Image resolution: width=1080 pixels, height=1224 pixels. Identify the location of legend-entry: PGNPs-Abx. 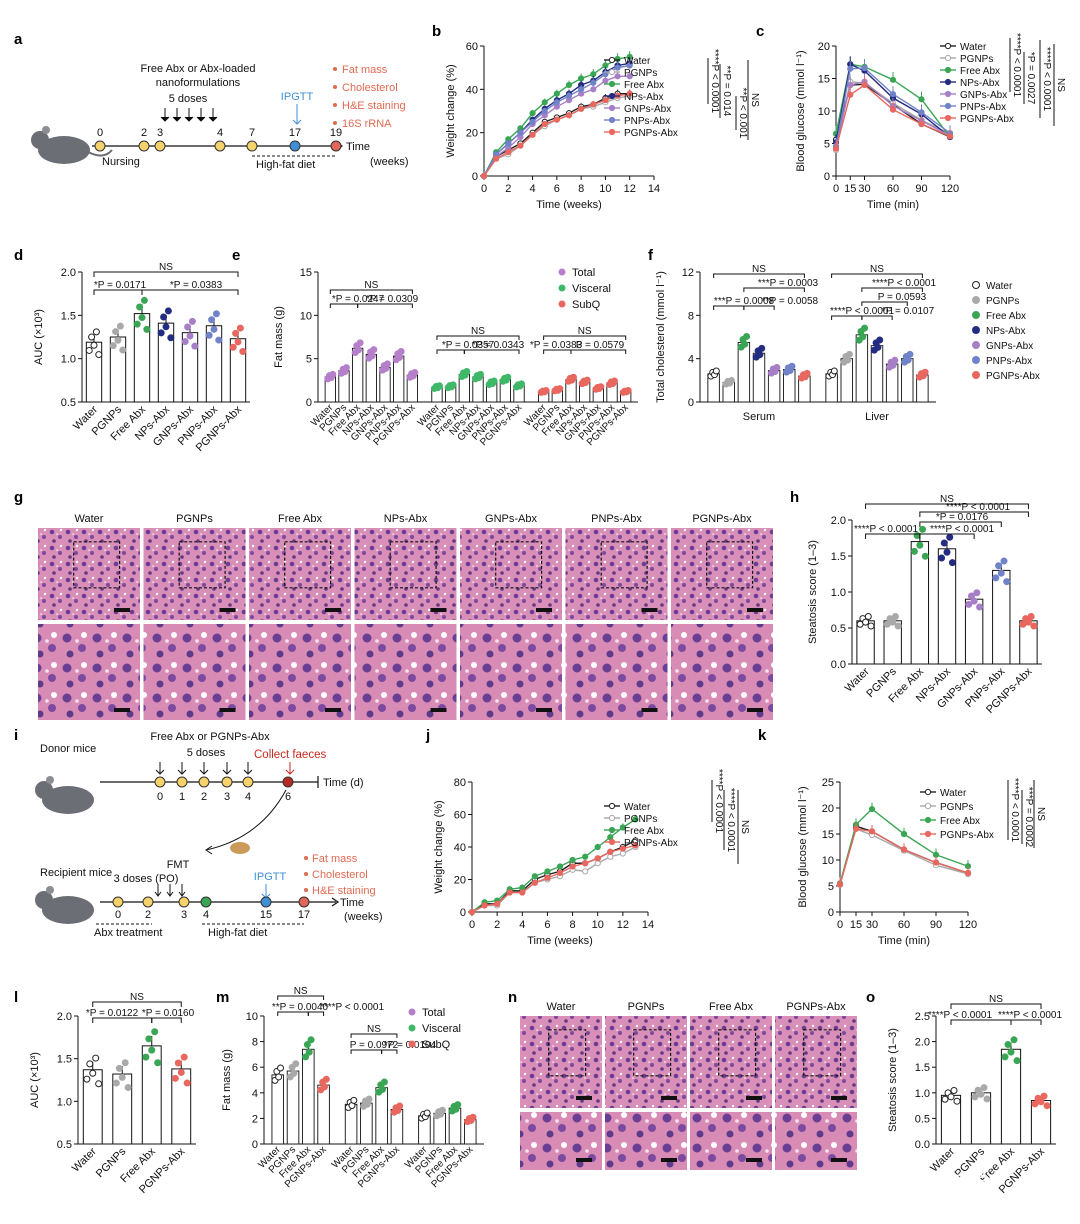
(967, 835).